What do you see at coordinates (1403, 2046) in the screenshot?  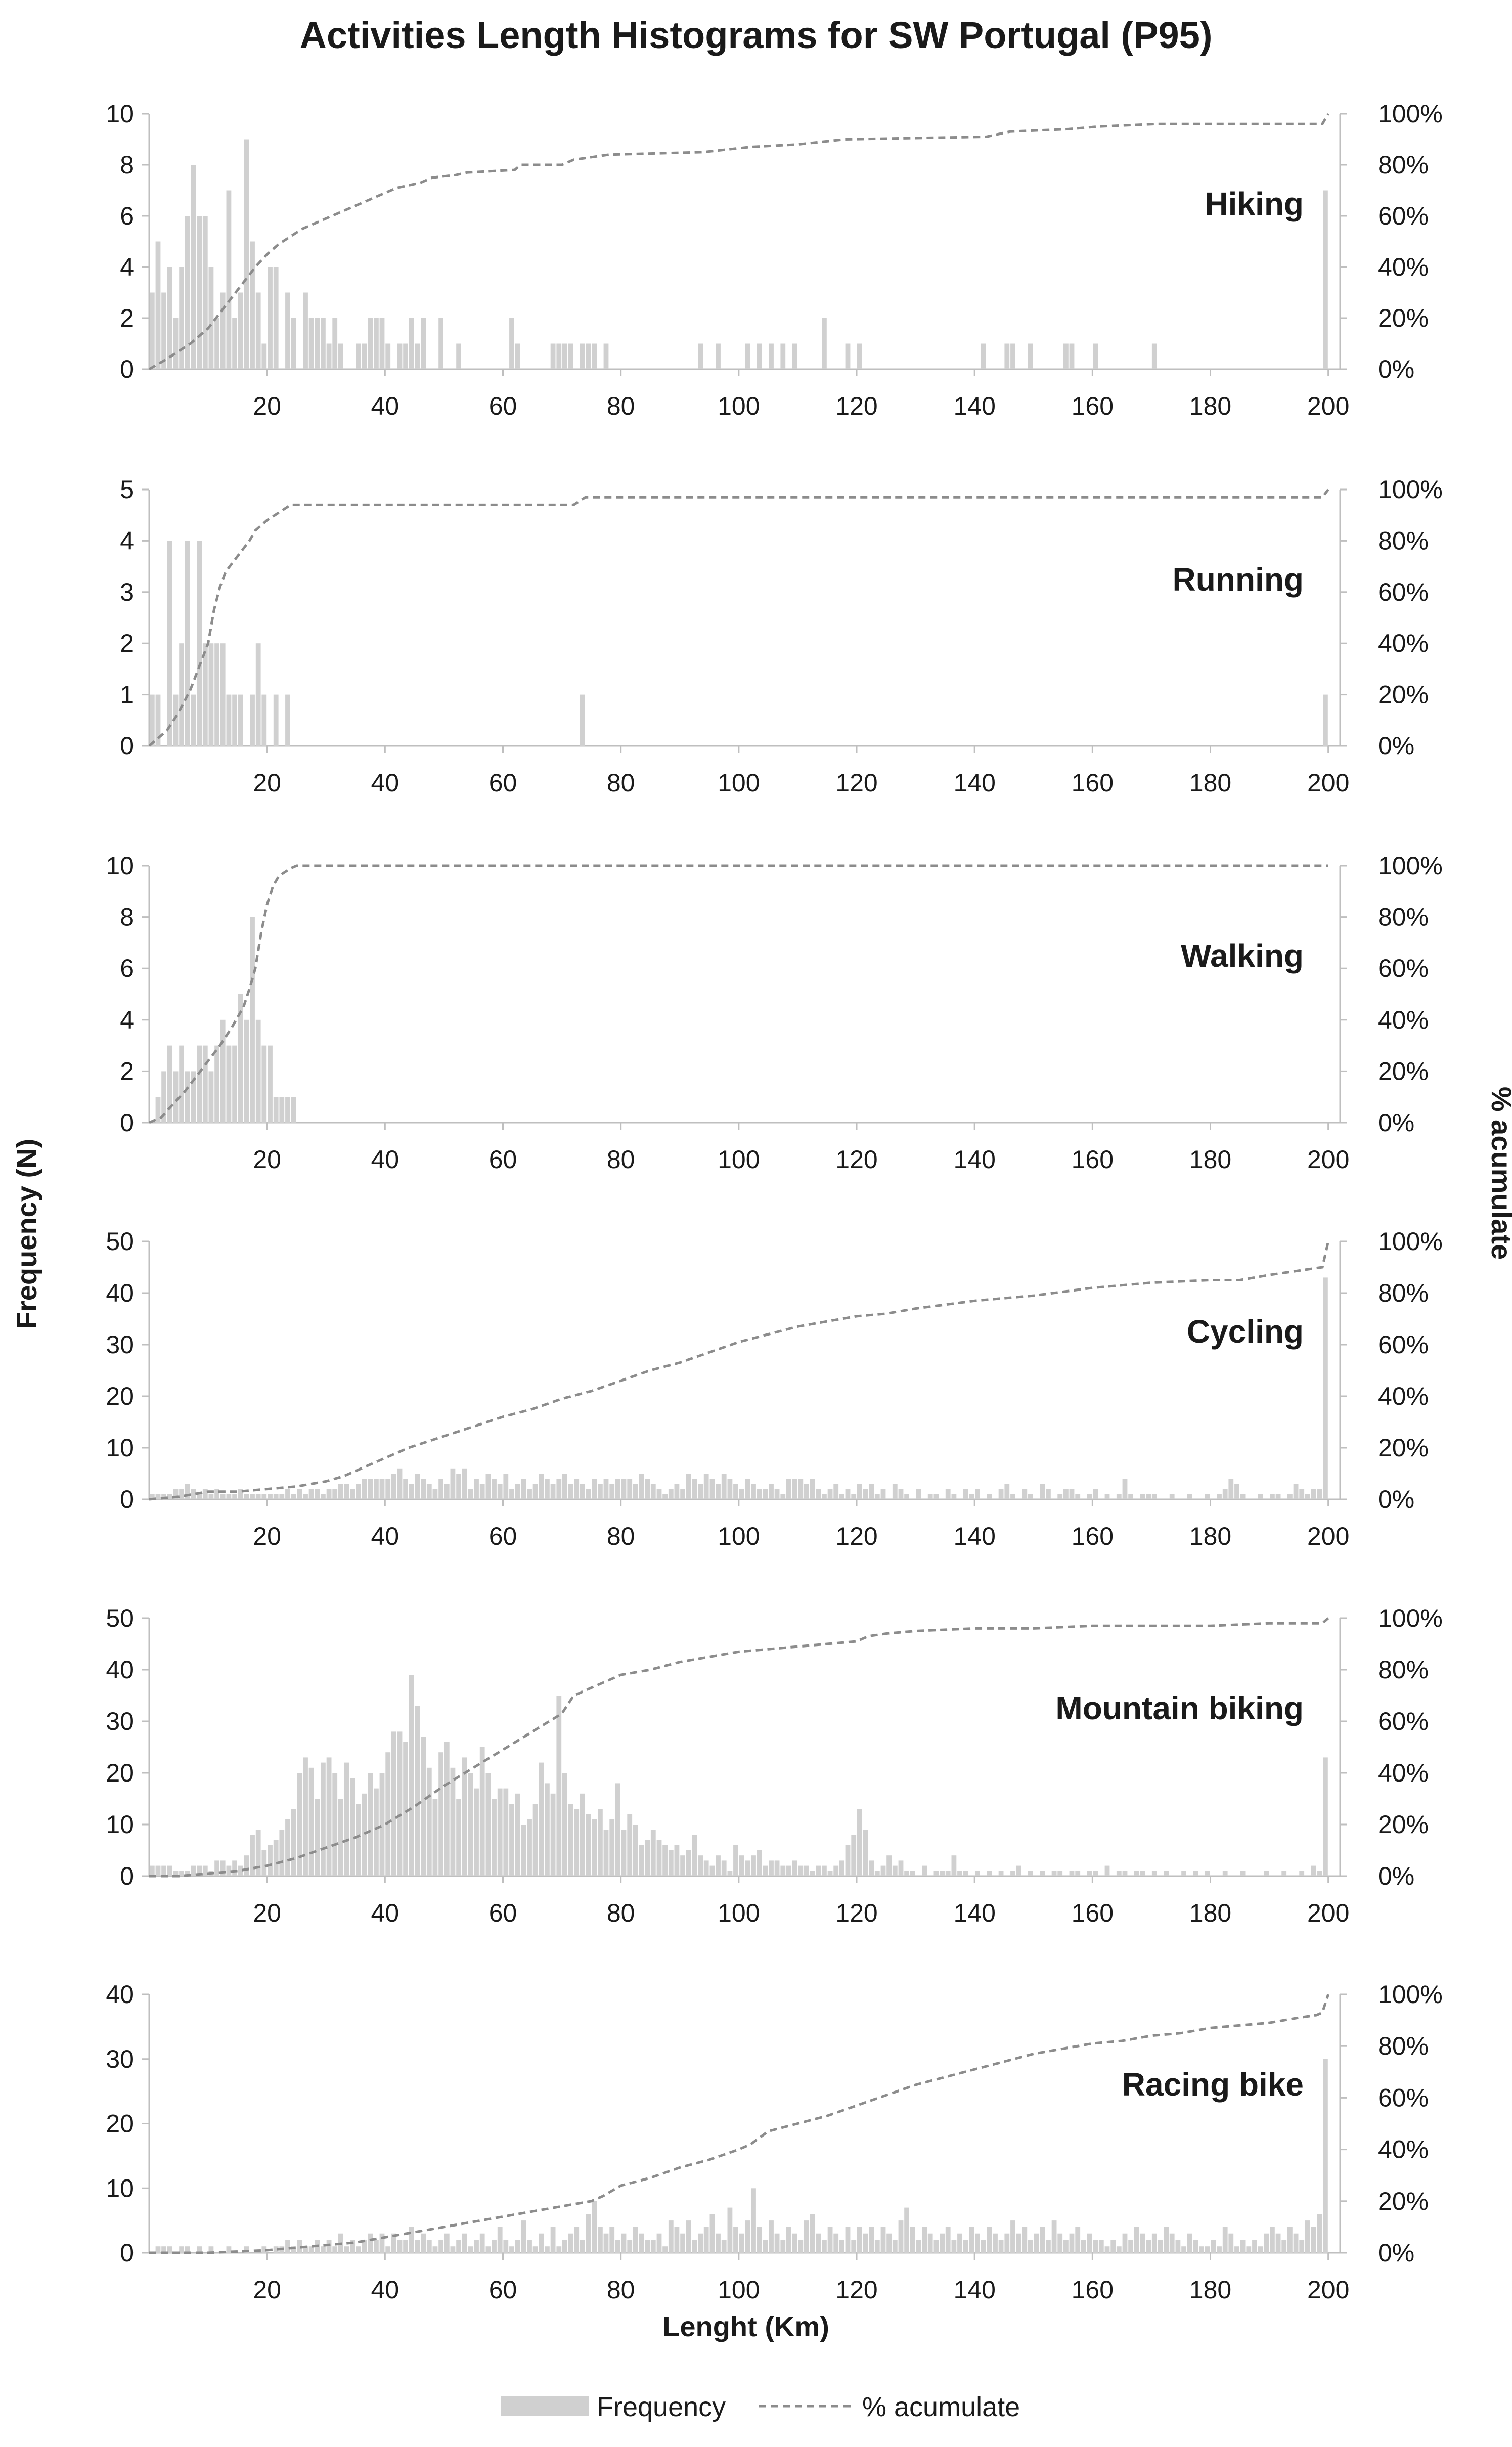 I see `y2-tick-label: 80%` at bounding box center [1403, 2046].